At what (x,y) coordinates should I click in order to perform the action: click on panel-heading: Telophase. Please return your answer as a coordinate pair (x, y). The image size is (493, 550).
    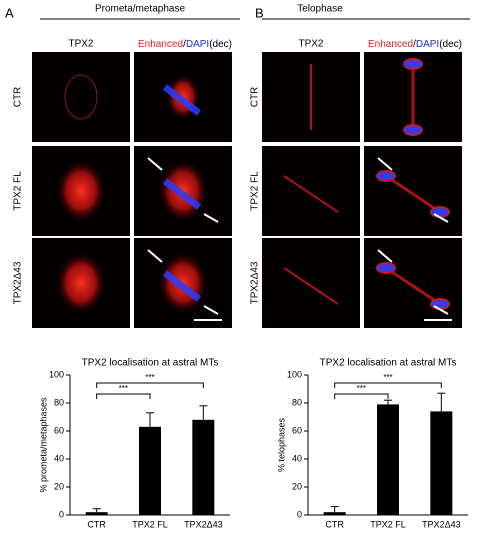
    Looking at the image, I should click on (320, 9).